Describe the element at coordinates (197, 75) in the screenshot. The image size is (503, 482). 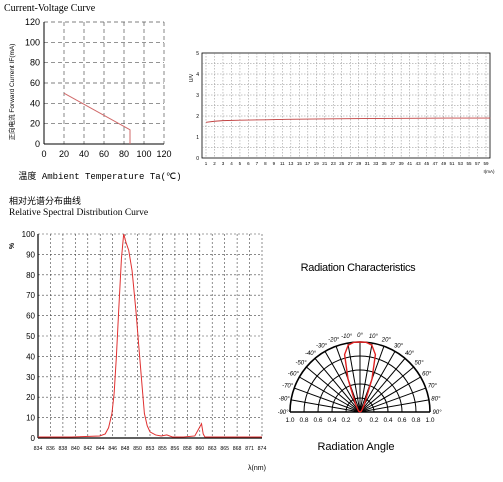
I see `y-tick-label: 4` at that location.